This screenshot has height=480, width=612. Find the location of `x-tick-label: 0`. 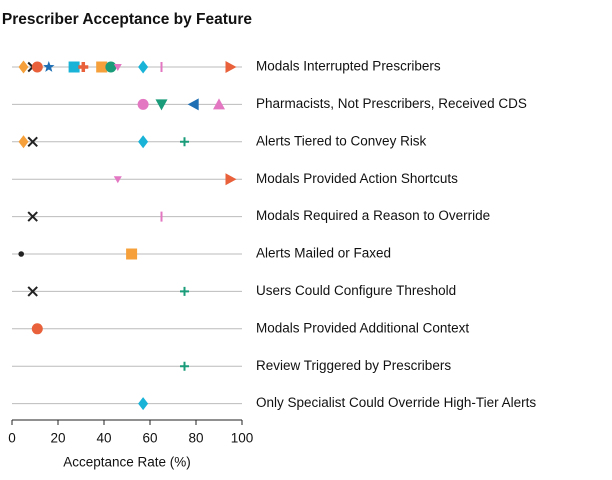

x-tick-label: 0 is located at coordinates (12, 438).